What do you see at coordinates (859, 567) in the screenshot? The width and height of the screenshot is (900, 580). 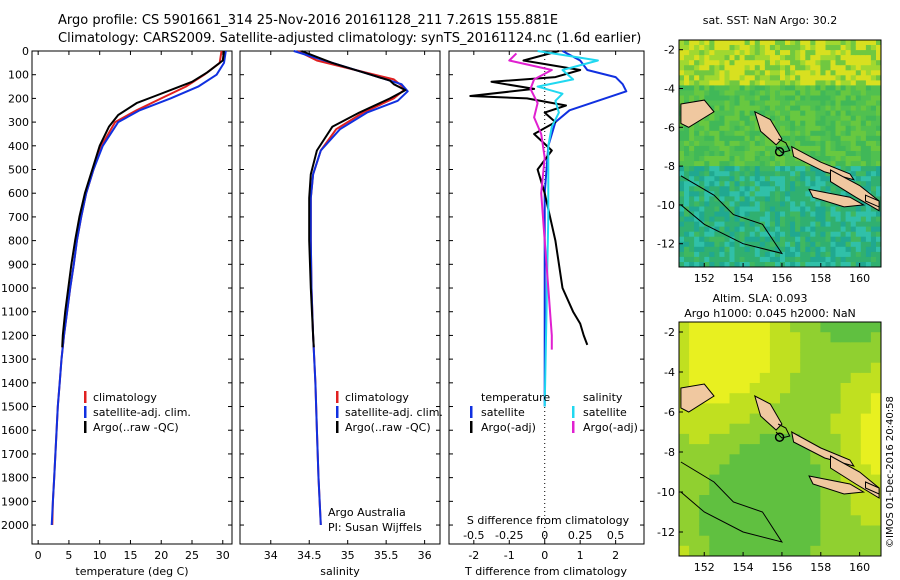 I see `map-x-tick-label: 160` at bounding box center [859, 567].